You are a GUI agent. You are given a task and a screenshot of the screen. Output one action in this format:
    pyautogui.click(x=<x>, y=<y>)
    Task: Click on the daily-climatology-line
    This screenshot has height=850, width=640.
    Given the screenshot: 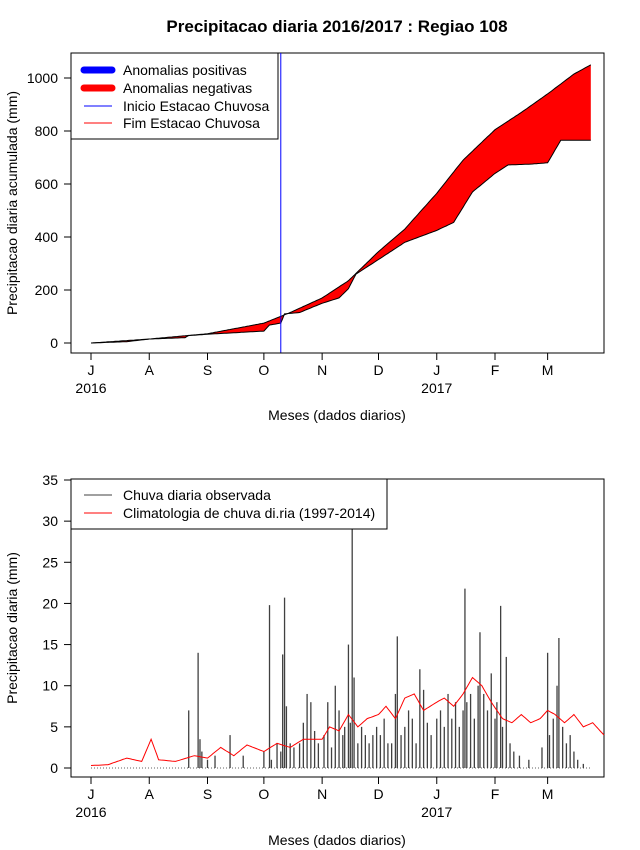 What is the action you would take?
    pyautogui.click(x=347, y=721)
    